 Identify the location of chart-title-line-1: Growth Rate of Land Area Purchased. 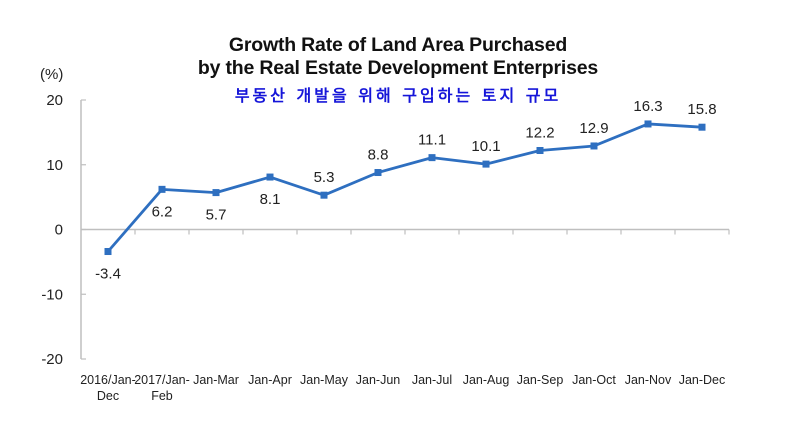
(398, 45).